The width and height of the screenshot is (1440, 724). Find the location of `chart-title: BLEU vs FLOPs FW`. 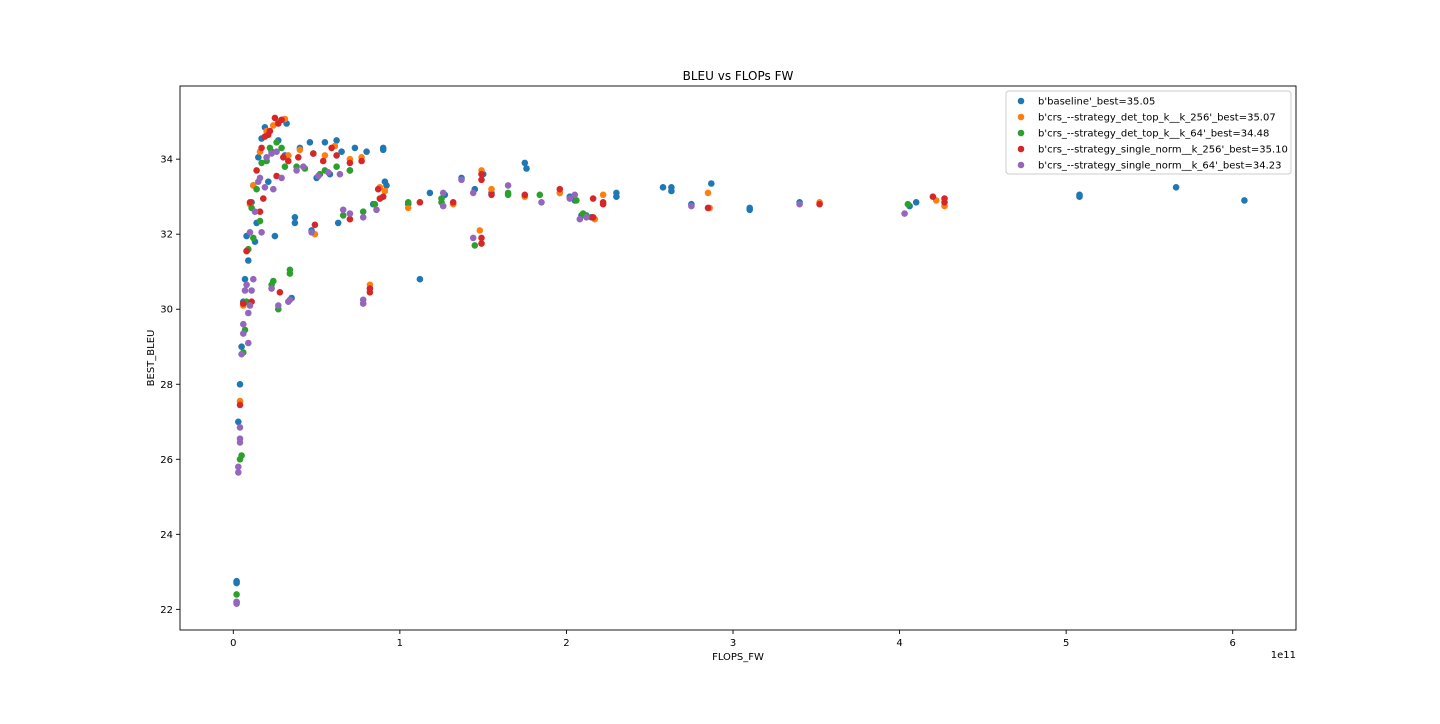

chart-title: BLEU vs FLOPs FW is located at coordinates (738, 76).